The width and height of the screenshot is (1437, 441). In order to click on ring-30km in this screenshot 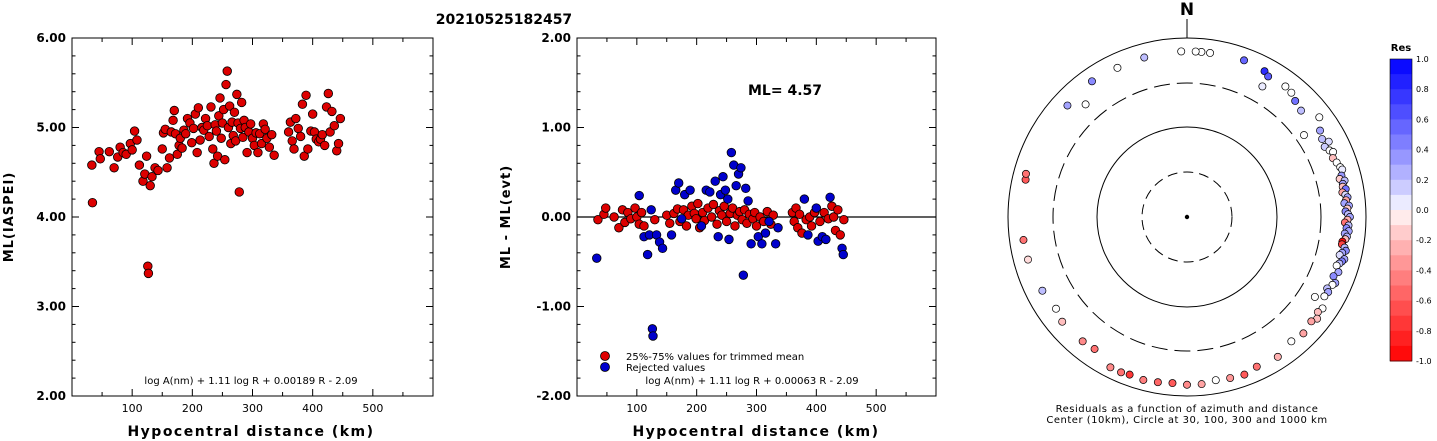, I will do `click(1187, 217)`.